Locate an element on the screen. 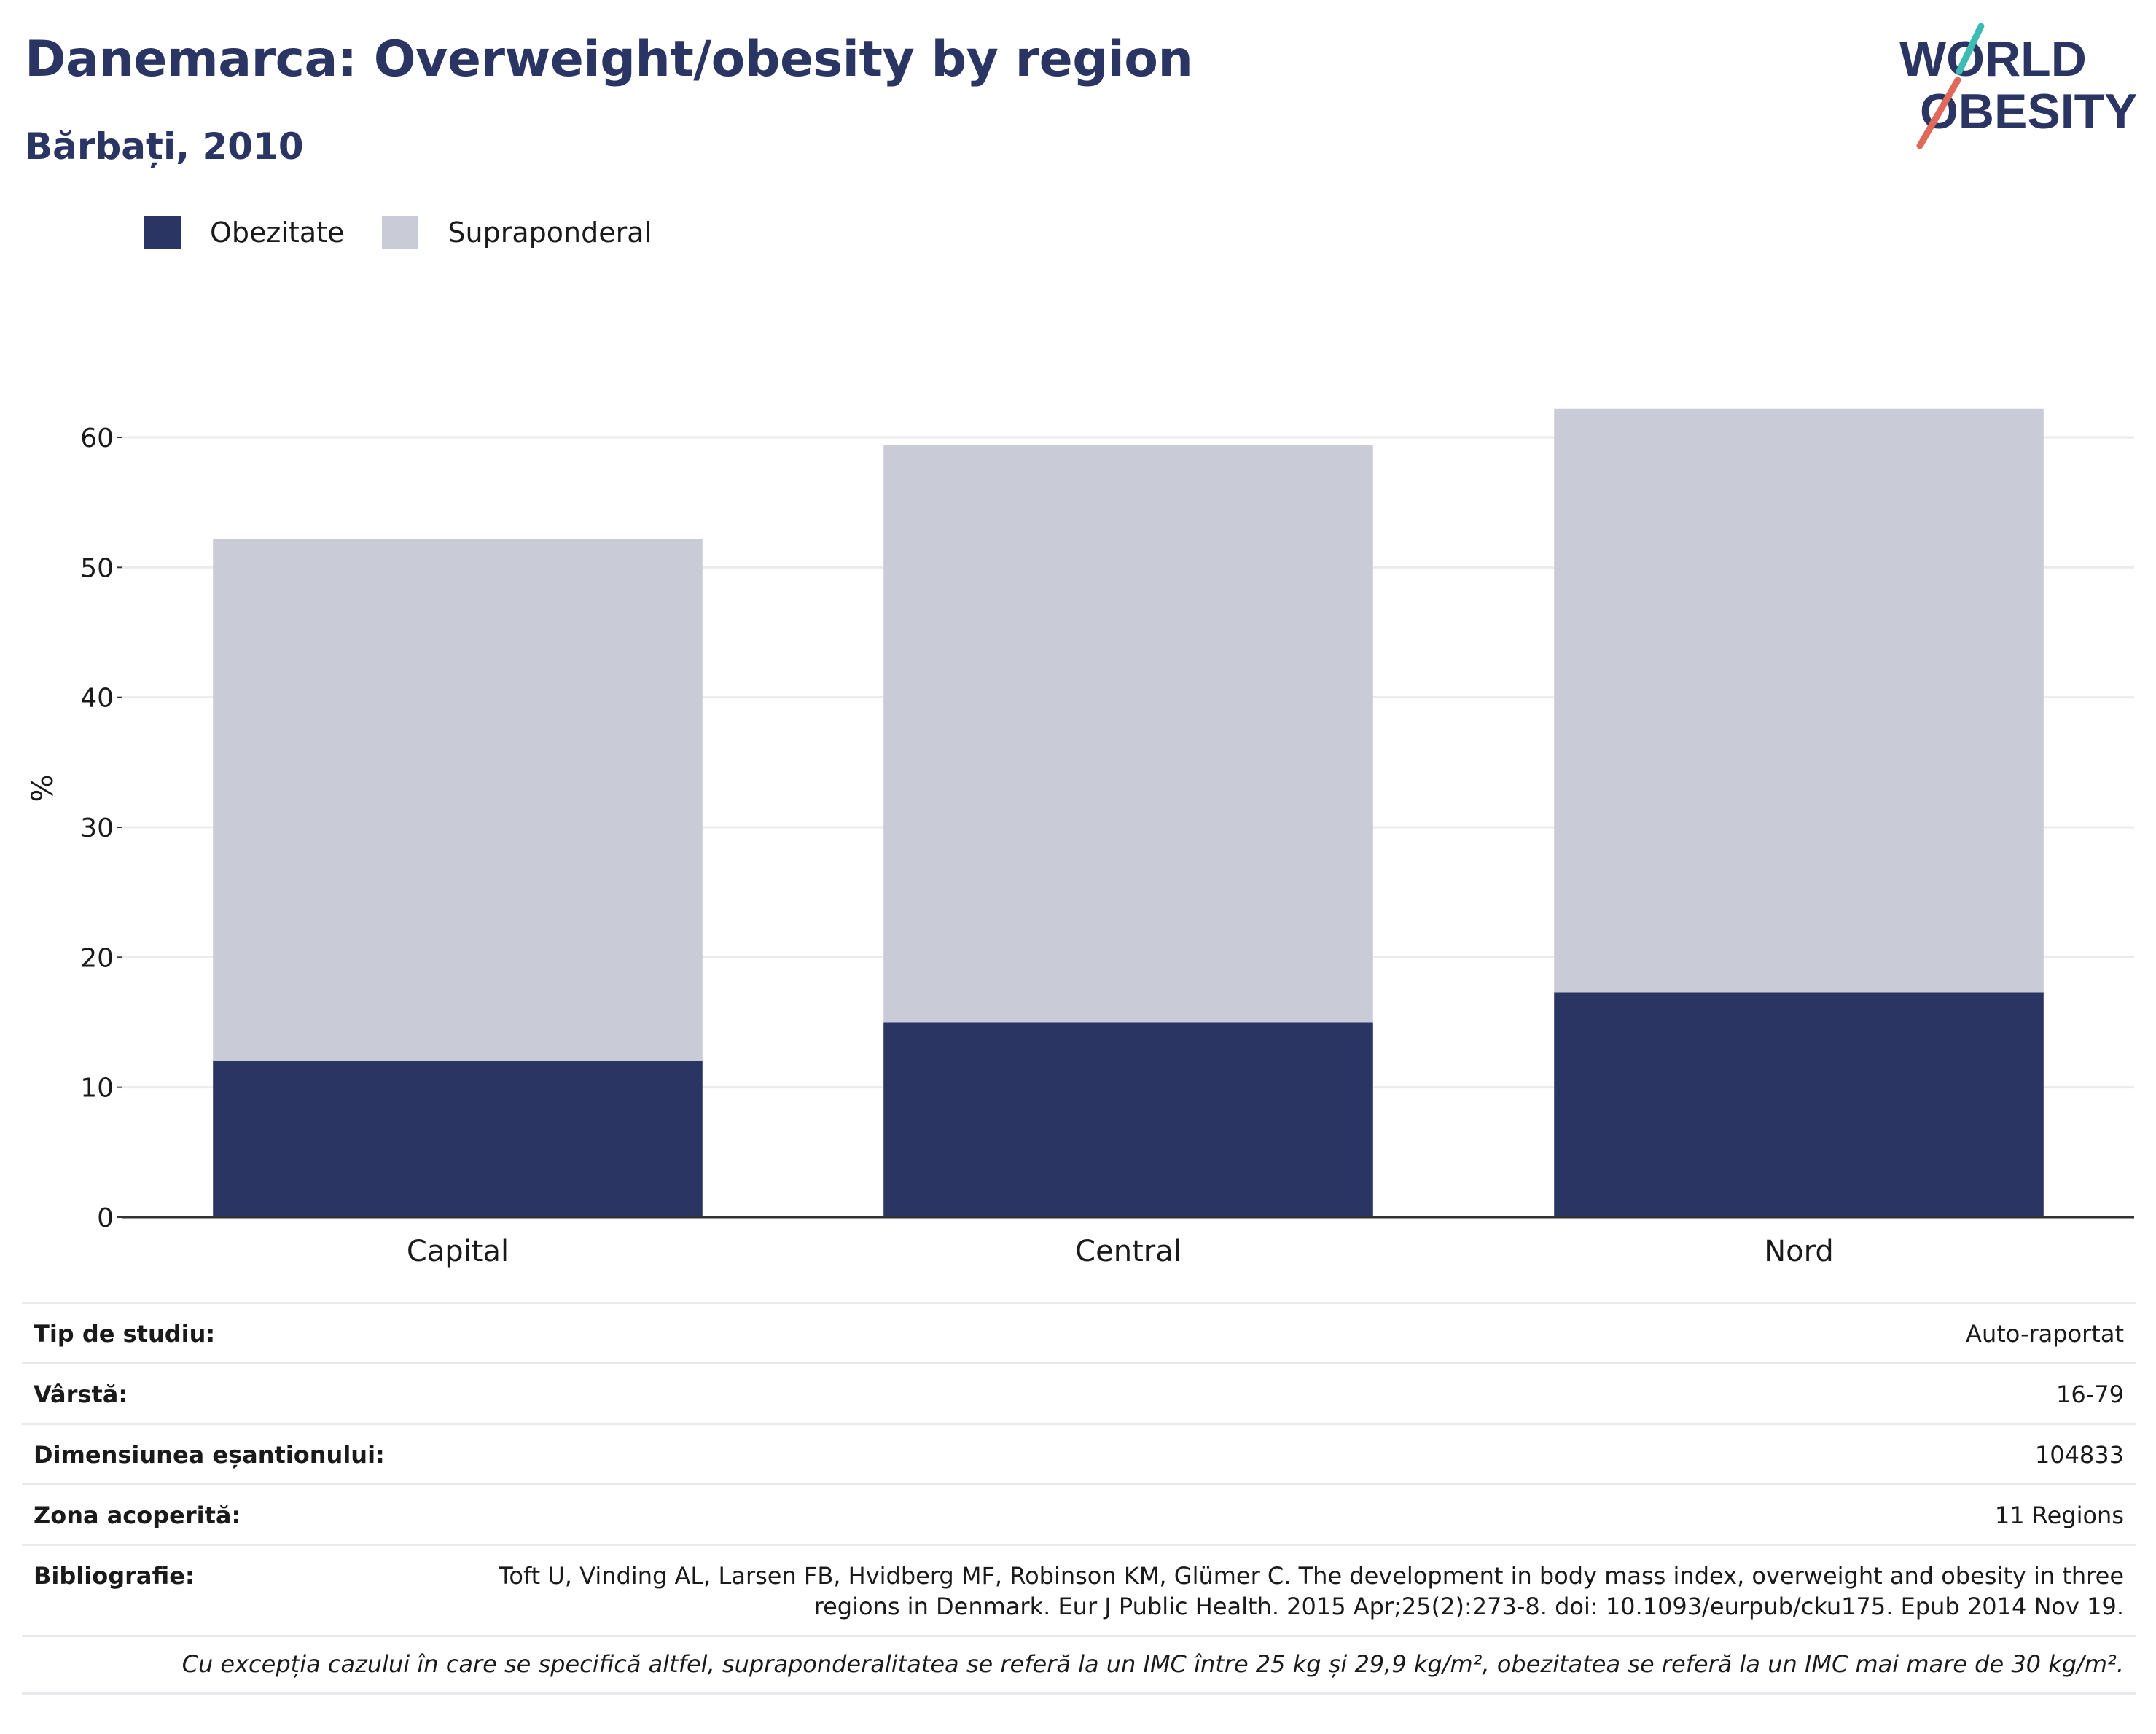 This screenshot has height=1734, width=2156. bar-obesity-central is located at coordinates (1128, 1119).